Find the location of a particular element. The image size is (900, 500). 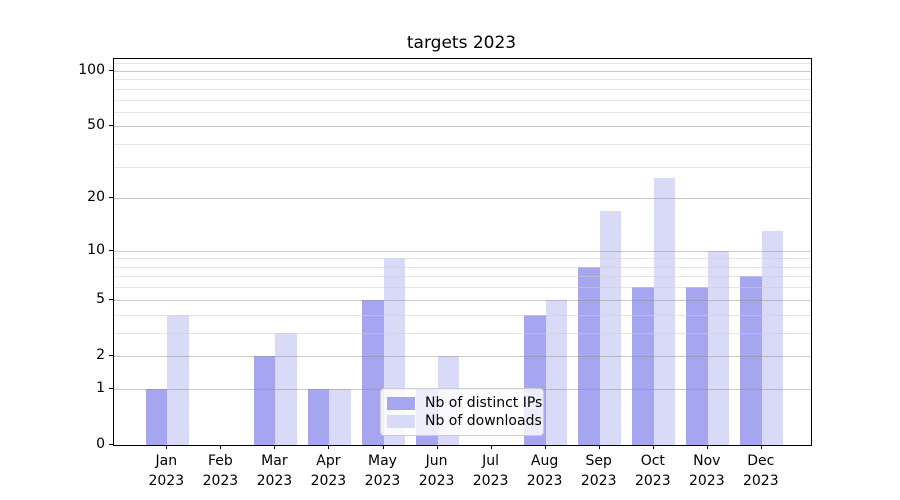

bar-s0-may is located at coordinates (373, 372).